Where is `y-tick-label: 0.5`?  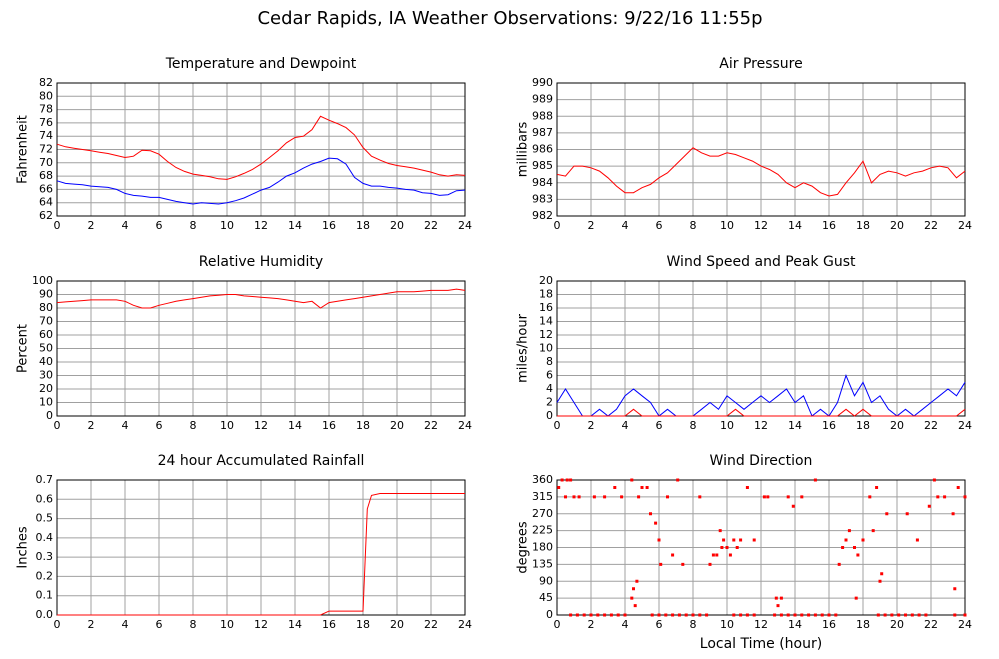
y-tick-label: 0.5 is located at coordinates (45, 518).